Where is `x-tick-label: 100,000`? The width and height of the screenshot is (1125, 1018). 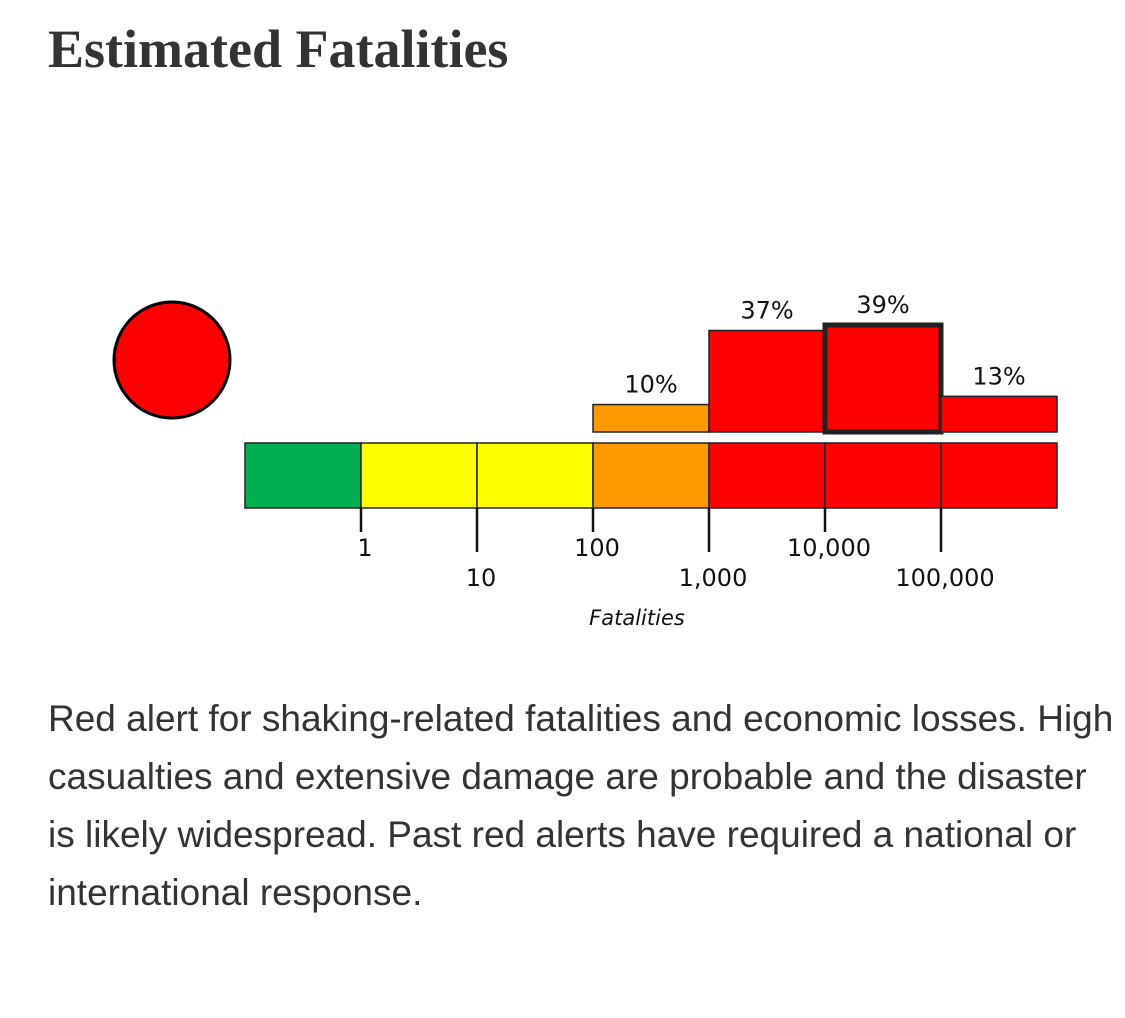 x-tick-label: 100,000 is located at coordinates (944, 578).